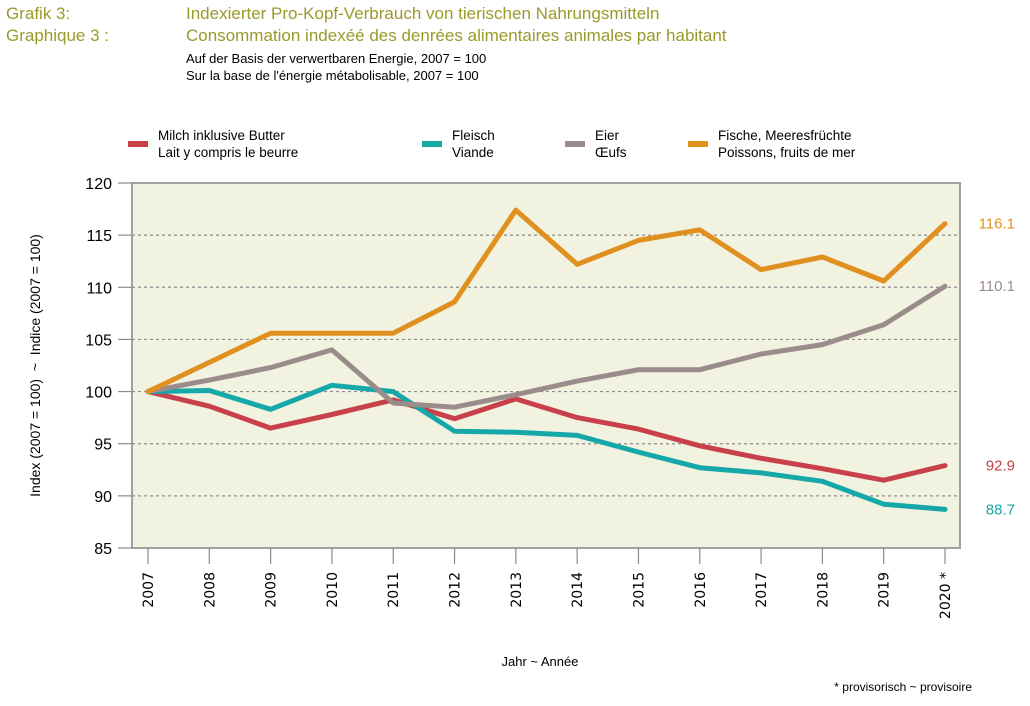 Image resolution: width=1030 pixels, height=706 pixels. I want to click on x-tick-label: 2008, so click(210, 590).